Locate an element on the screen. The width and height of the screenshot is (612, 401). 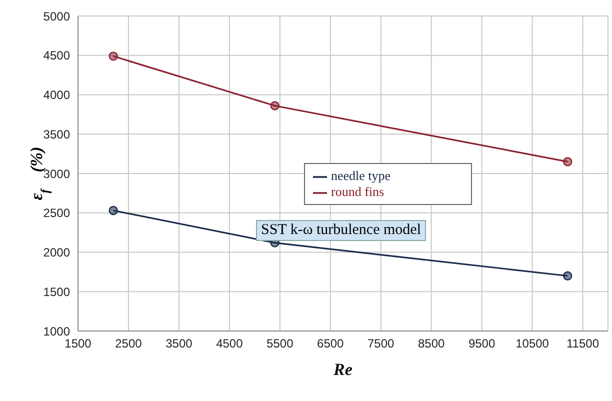
annotation: SST k-ω turbulence model is located at coordinates (341, 230).